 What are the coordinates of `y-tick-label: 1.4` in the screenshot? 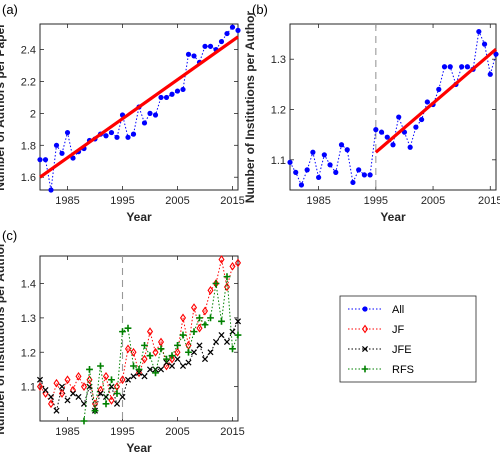 It's located at (28, 285).